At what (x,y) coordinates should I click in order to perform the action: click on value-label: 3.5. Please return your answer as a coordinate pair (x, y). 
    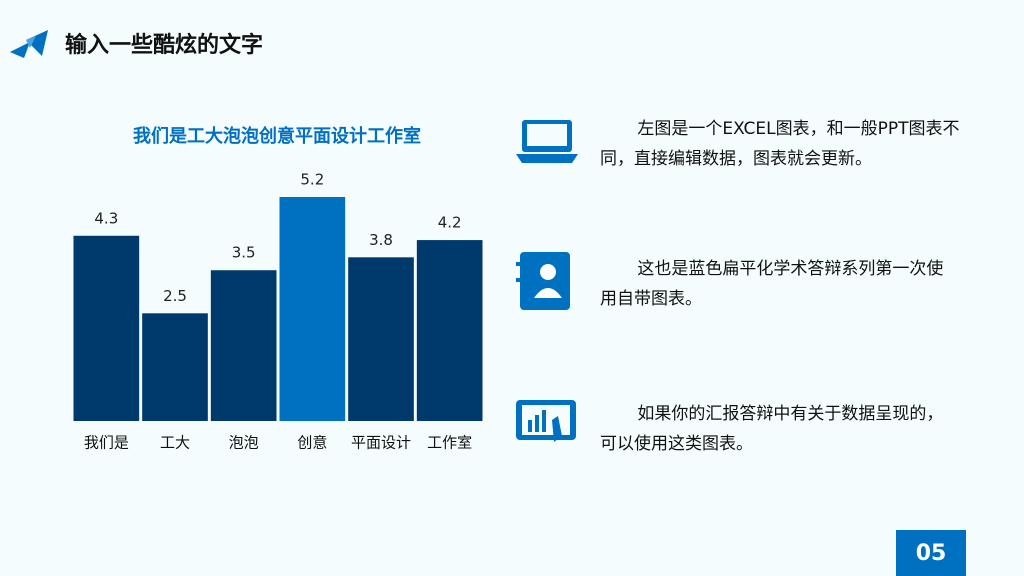
    Looking at the image, I should click on (244, 253).